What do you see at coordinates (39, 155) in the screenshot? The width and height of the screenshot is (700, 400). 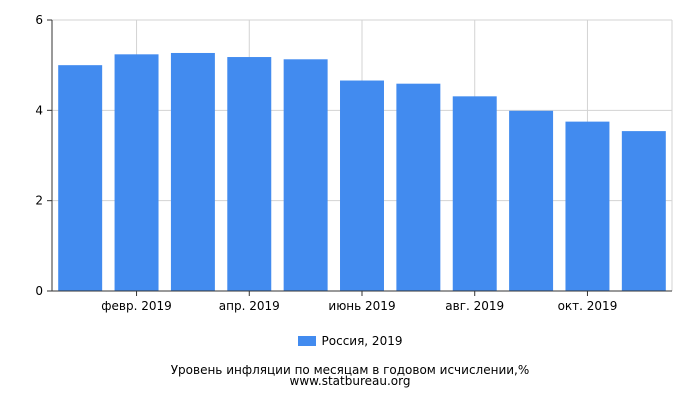 I see `y-tick-labels: 0 2 4 6` at bounding box center [39, 155].